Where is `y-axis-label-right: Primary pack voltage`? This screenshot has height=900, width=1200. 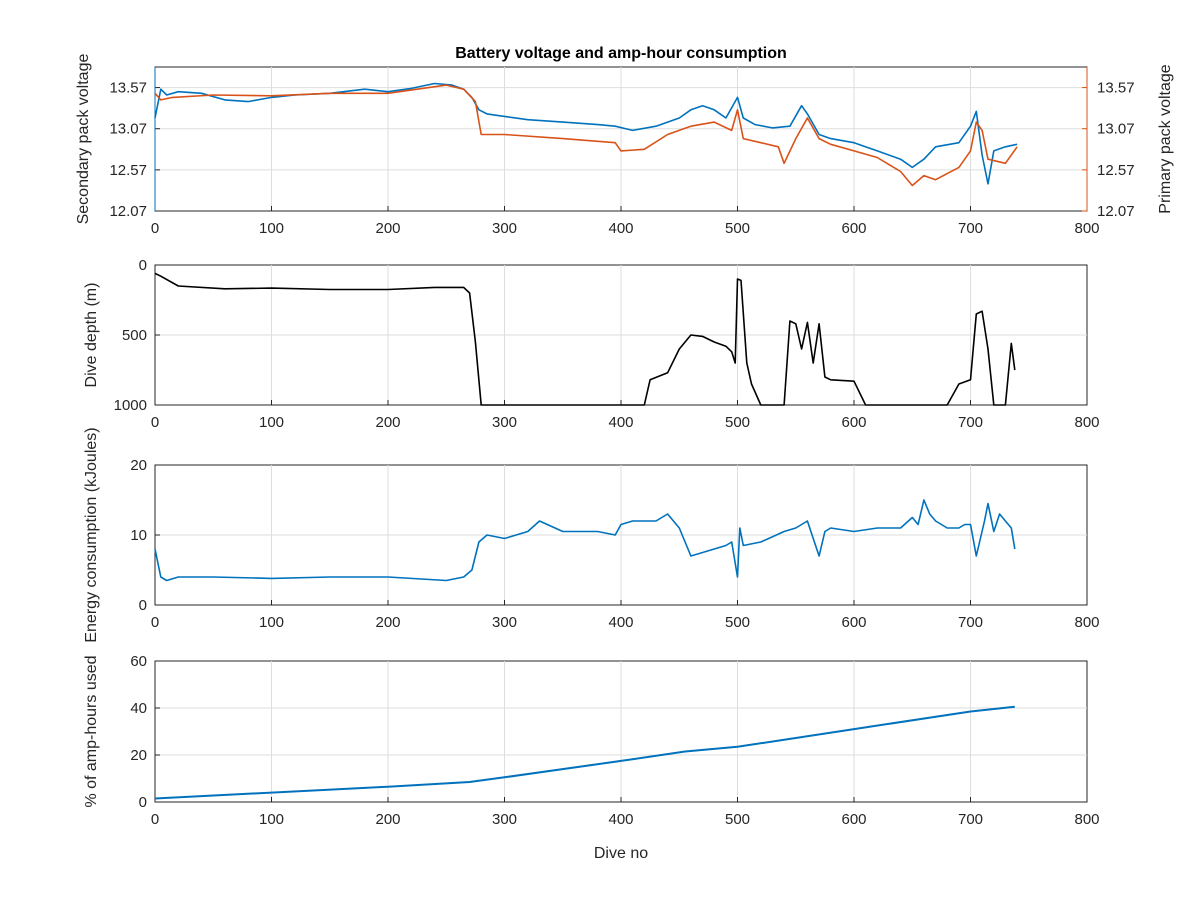 y-axis-label-right: Primary pack voltage is located at coordinates (1165, 138).